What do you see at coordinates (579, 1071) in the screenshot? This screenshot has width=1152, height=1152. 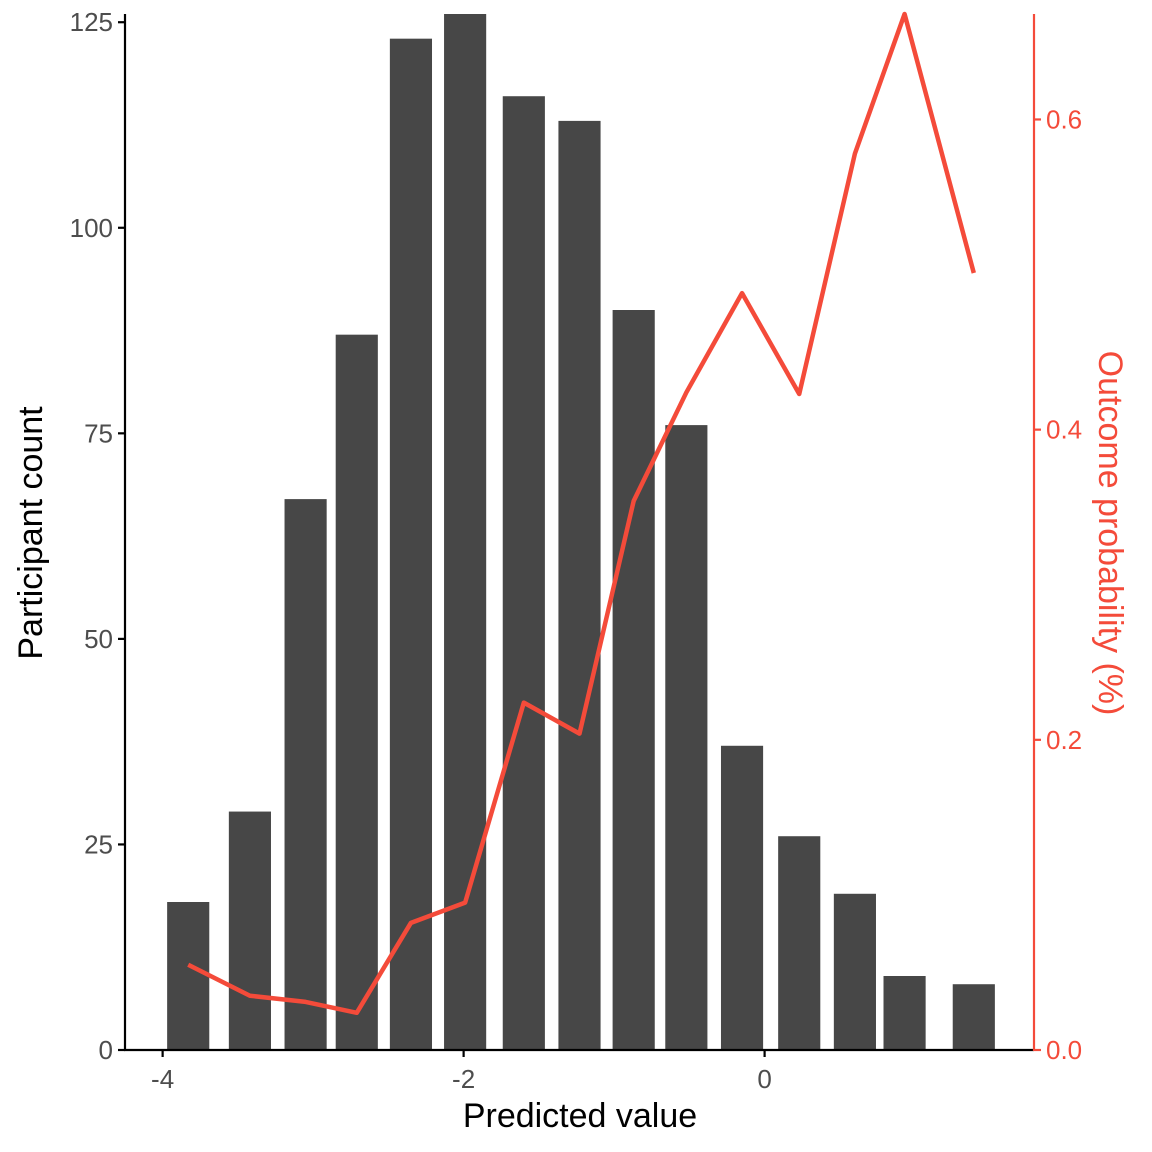 I see `bottom-axis: -4 -2 0` at bounding box center [579, 1071].